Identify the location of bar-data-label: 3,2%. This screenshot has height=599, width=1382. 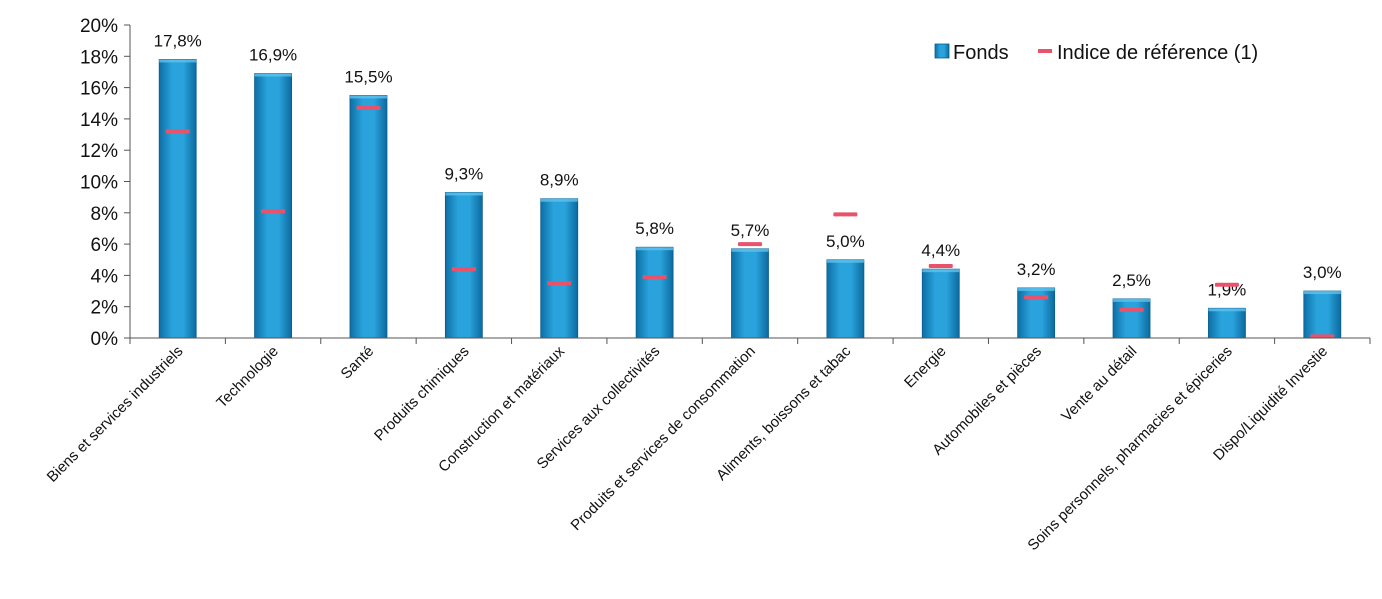
(1036, 269).